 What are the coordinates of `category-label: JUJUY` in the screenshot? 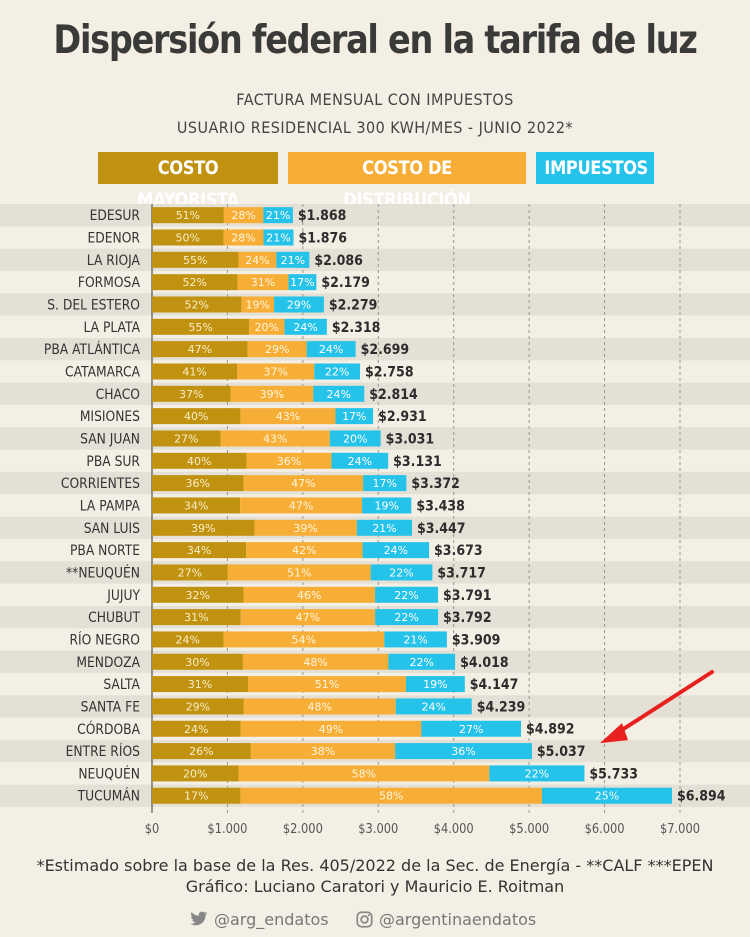 It's located at (123, 596).